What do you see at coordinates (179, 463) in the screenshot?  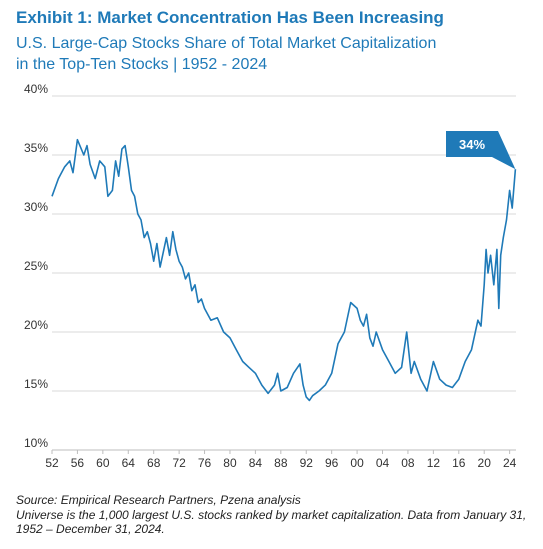 I see `x-tick-label: 72` at bounding box center [179, 463].